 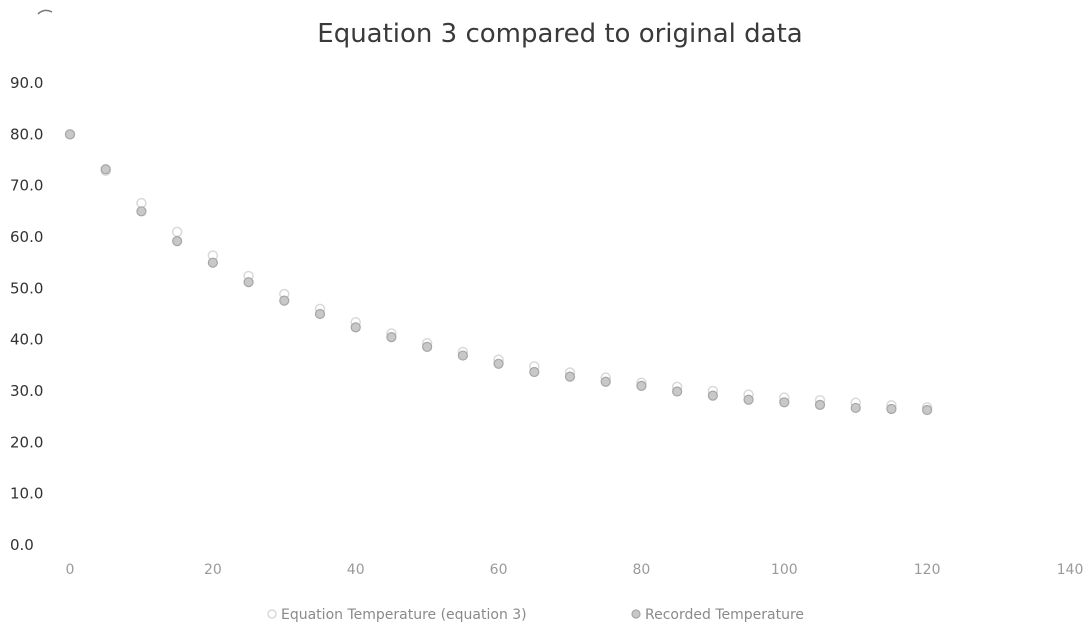 I want to click on x-tick-label: 40, so click(x=356, y=570).